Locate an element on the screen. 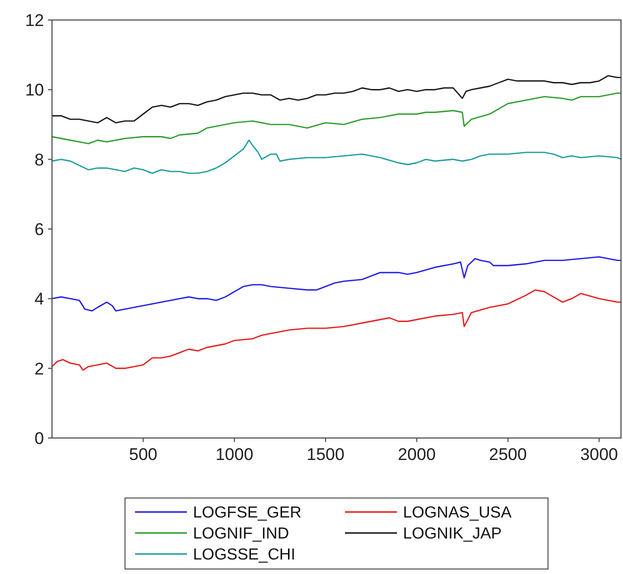  legend-label: LOGSSE_CHI is located at coordinates (244, 555).